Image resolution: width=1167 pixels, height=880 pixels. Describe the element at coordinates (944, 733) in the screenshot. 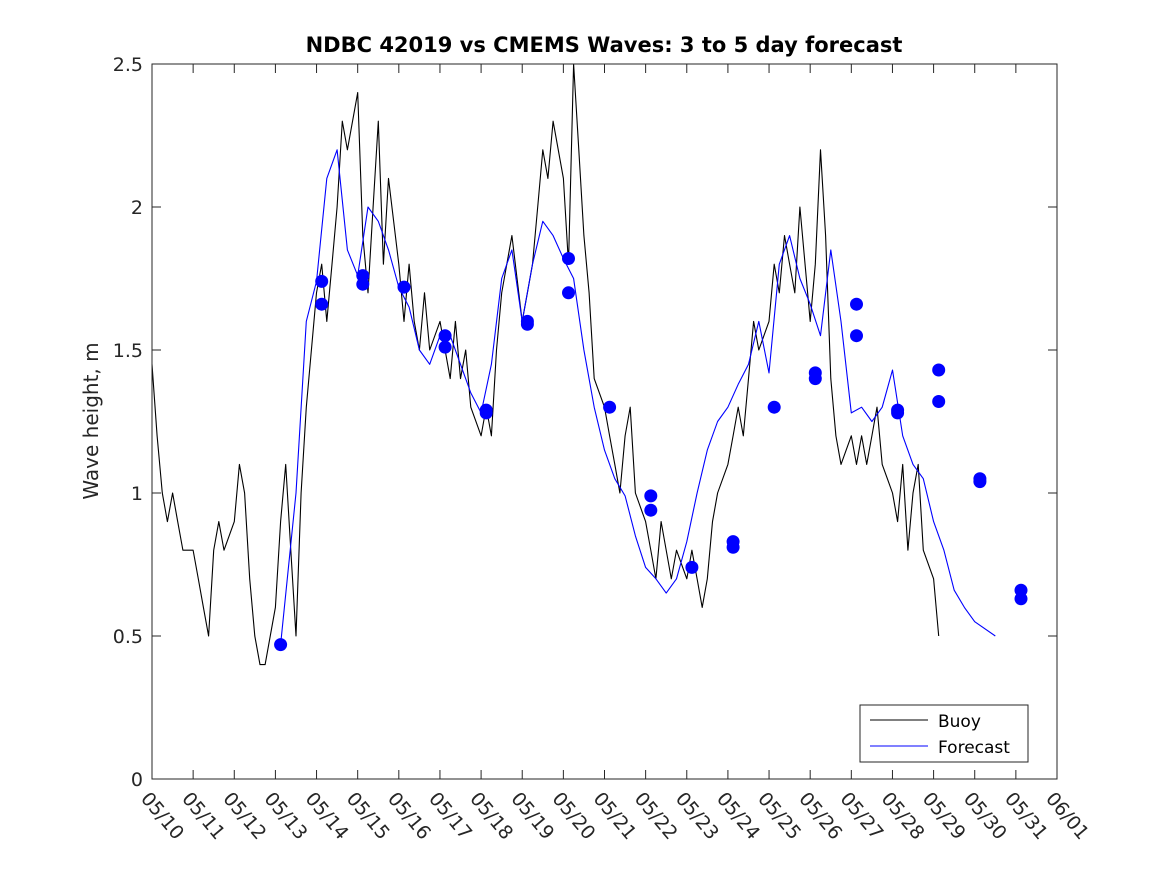

I see `legend-box` at that location.